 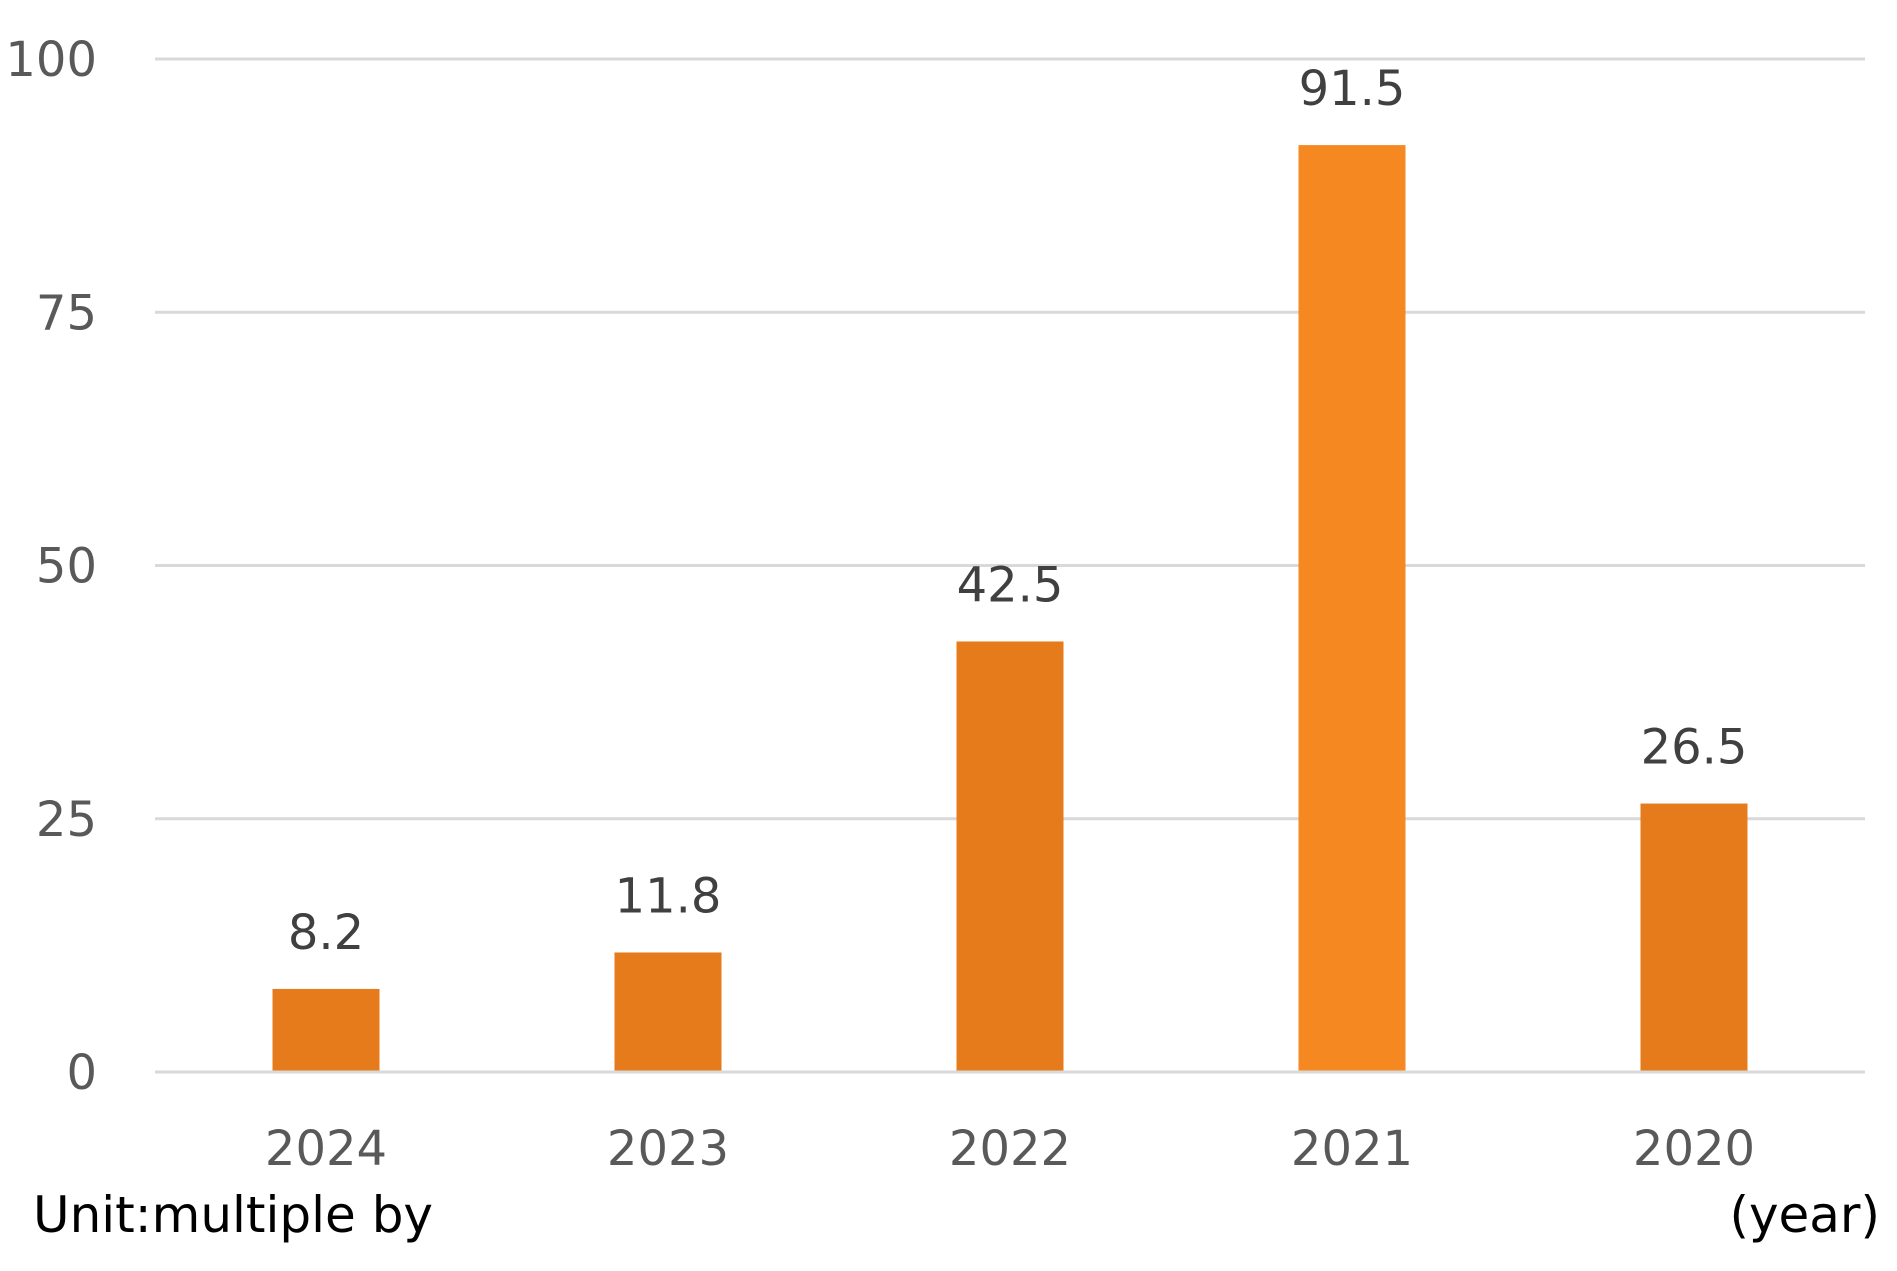 What do you see at coordinates (233, 1215) in the screenshot?
I see `unit-label: Unit:multiple by` at bounding box center [233, 1215].